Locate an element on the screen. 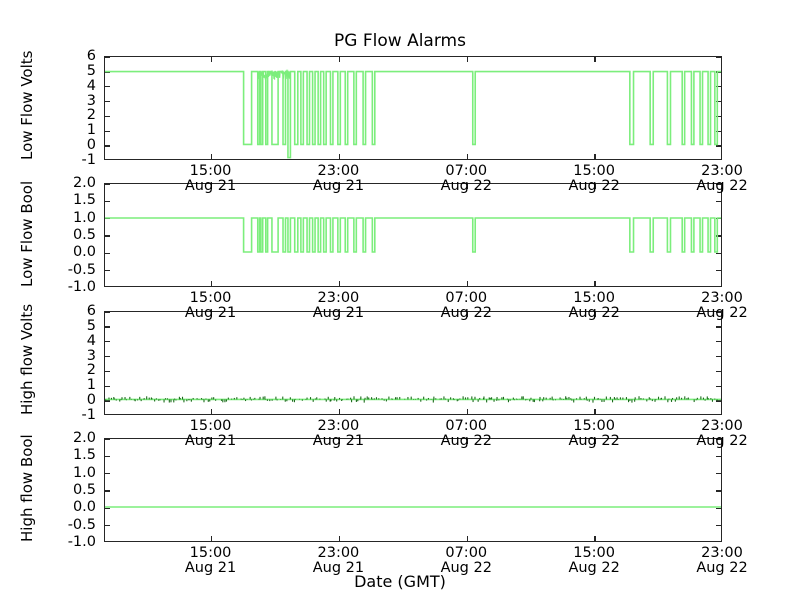  subplot-low-flow-volts is located at coordinates (413, 108).